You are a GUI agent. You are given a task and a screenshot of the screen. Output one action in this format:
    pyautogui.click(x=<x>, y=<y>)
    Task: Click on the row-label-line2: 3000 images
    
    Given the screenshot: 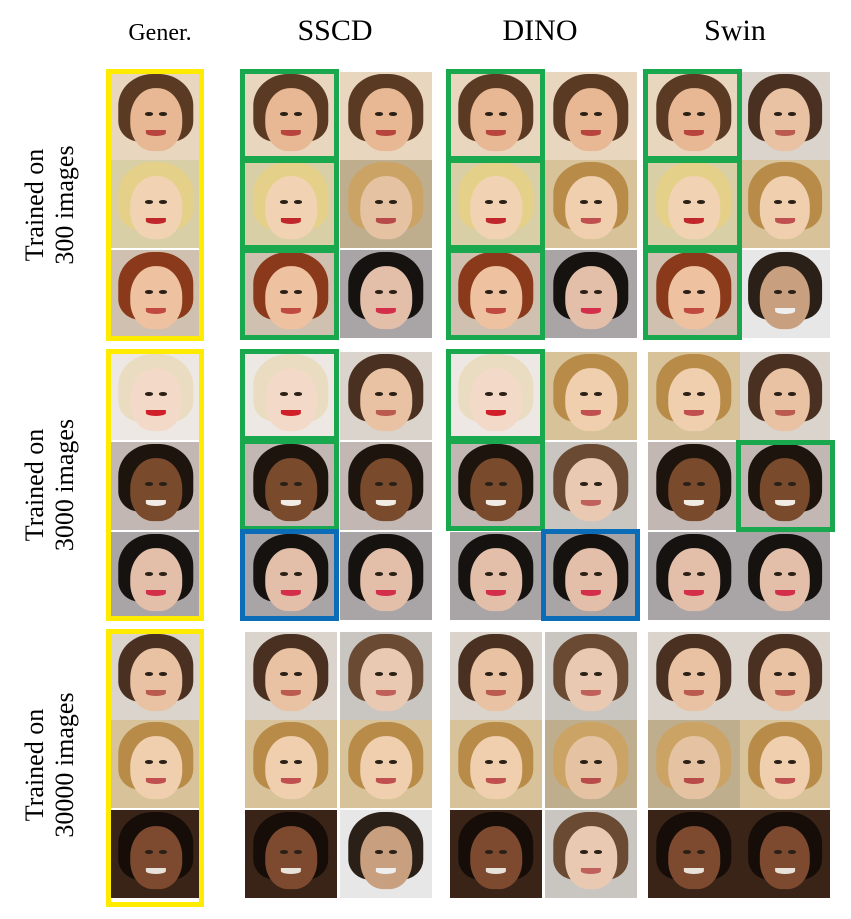 What is the action you would take?
    pyautogui.click(x=64, y=485)
    